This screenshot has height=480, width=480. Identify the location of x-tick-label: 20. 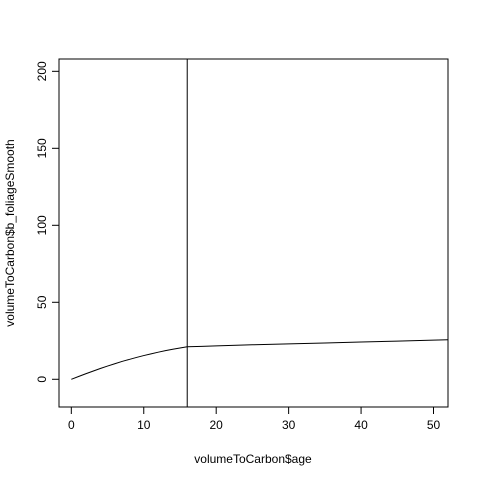
(217, 425).